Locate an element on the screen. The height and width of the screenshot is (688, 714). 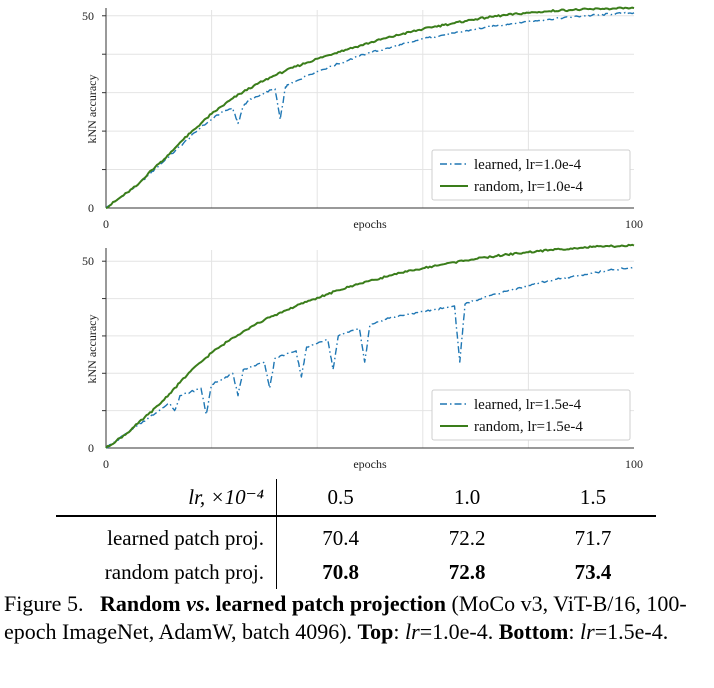
table-header-lr: lr, ×10⁻⁴ is located at coordinates (166, 498).